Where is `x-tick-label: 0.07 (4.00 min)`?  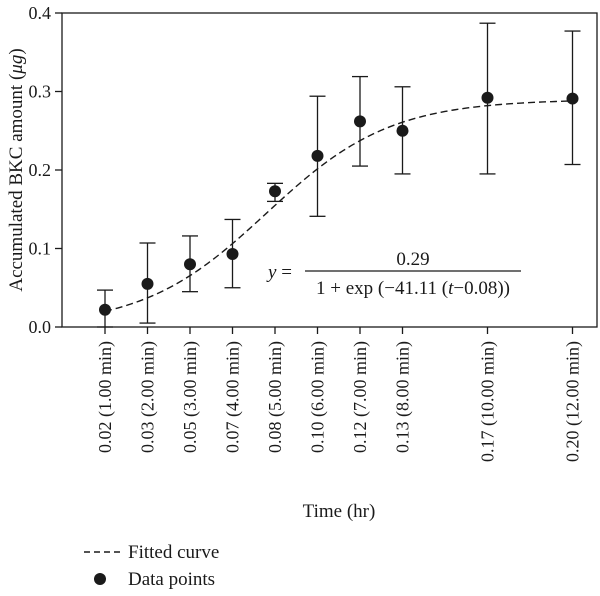
x-tick-label: 0.07 (4.00 min) is located at coordinates (233, 397).